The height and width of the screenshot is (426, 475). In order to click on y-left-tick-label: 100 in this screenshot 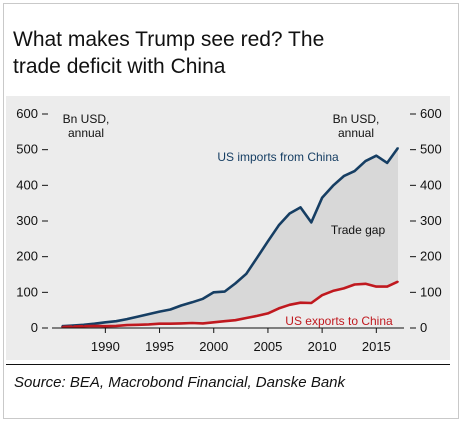, I will do `click(27, 291)`.